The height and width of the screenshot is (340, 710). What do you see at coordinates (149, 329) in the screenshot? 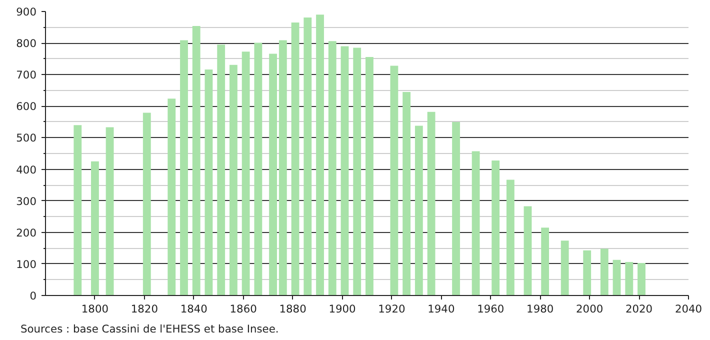
I see `source-note: Sources : base Cassini de l'EHESS et base Insee.` at bounding box center [149, 329].